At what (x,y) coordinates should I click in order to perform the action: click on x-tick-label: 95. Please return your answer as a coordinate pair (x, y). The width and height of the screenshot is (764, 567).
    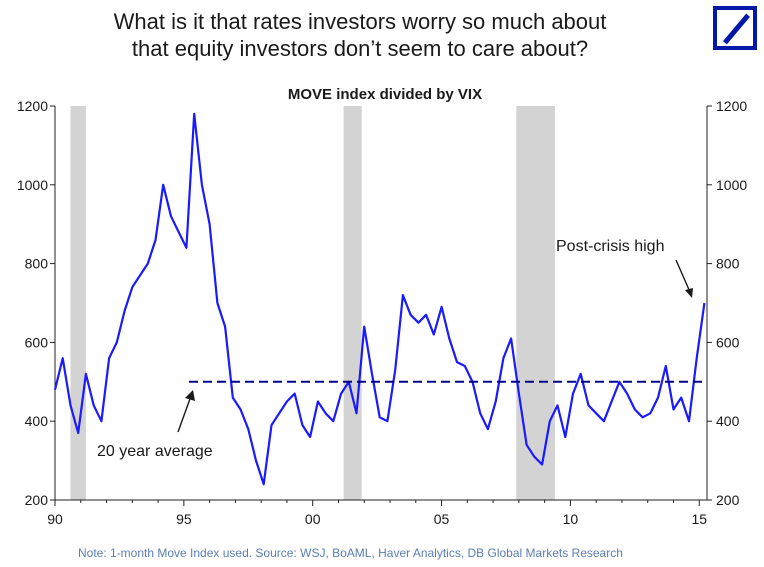
    Looking at the image, I should click on (184, 519).